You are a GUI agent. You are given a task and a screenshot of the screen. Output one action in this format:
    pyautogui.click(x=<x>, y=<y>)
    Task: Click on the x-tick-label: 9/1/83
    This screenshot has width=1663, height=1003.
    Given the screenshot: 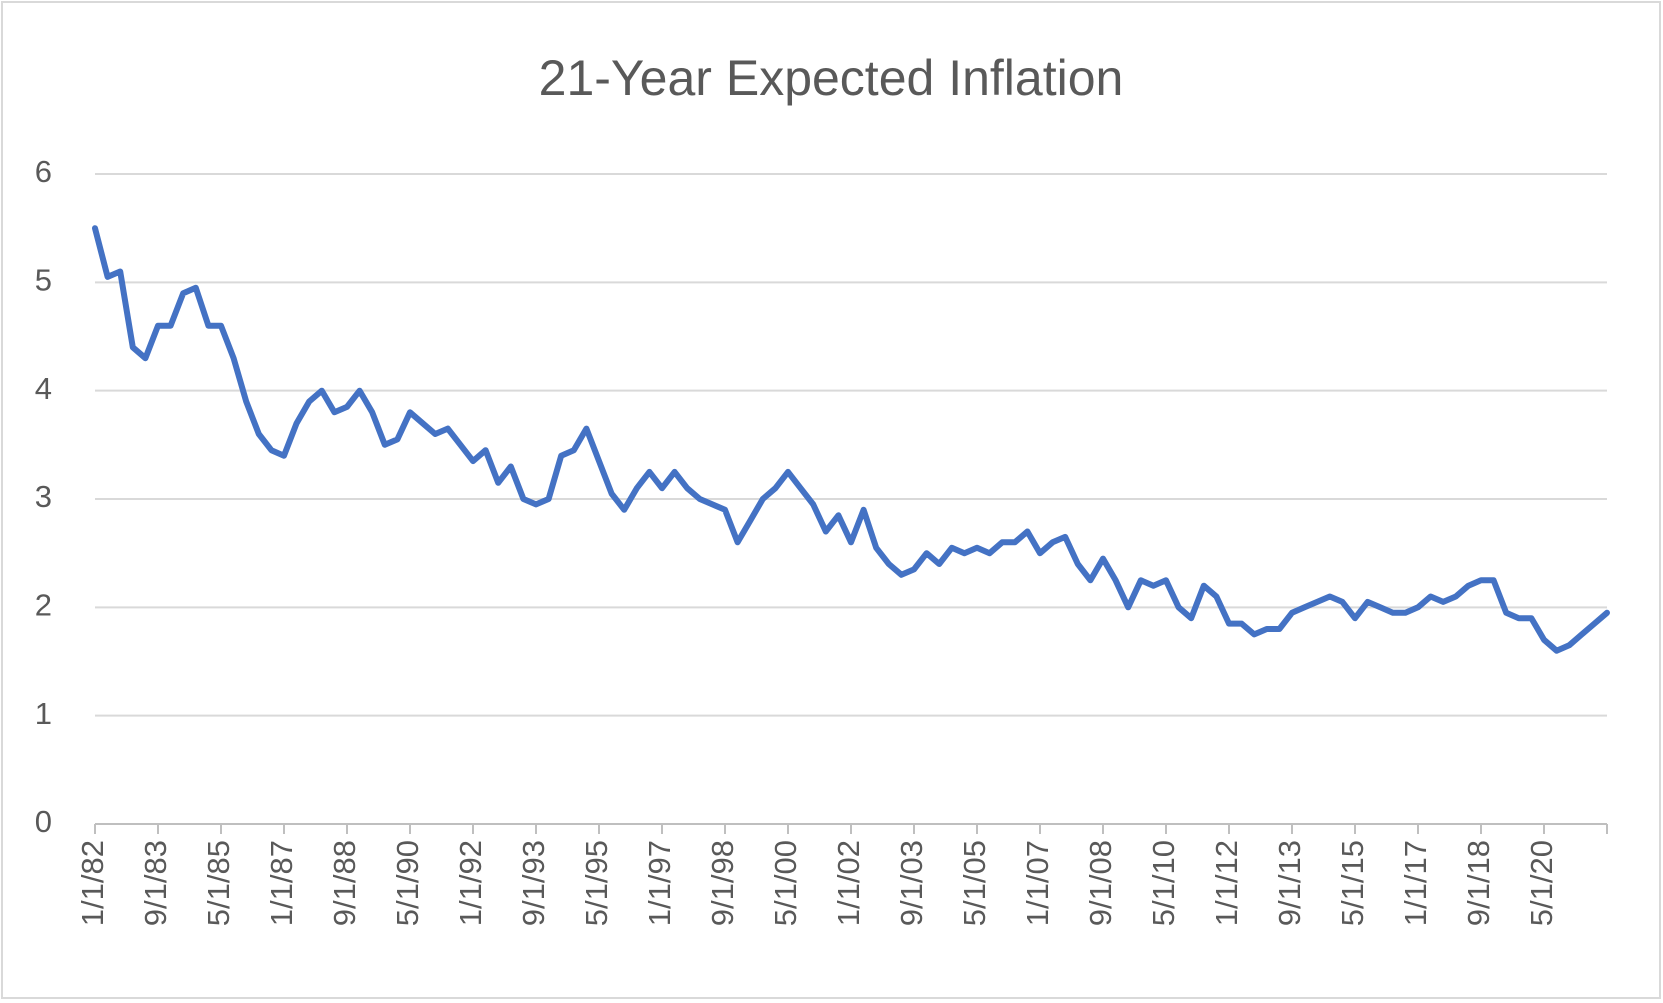 What is the action you would take?
    pyautogui.click(x=155, y=883)
    